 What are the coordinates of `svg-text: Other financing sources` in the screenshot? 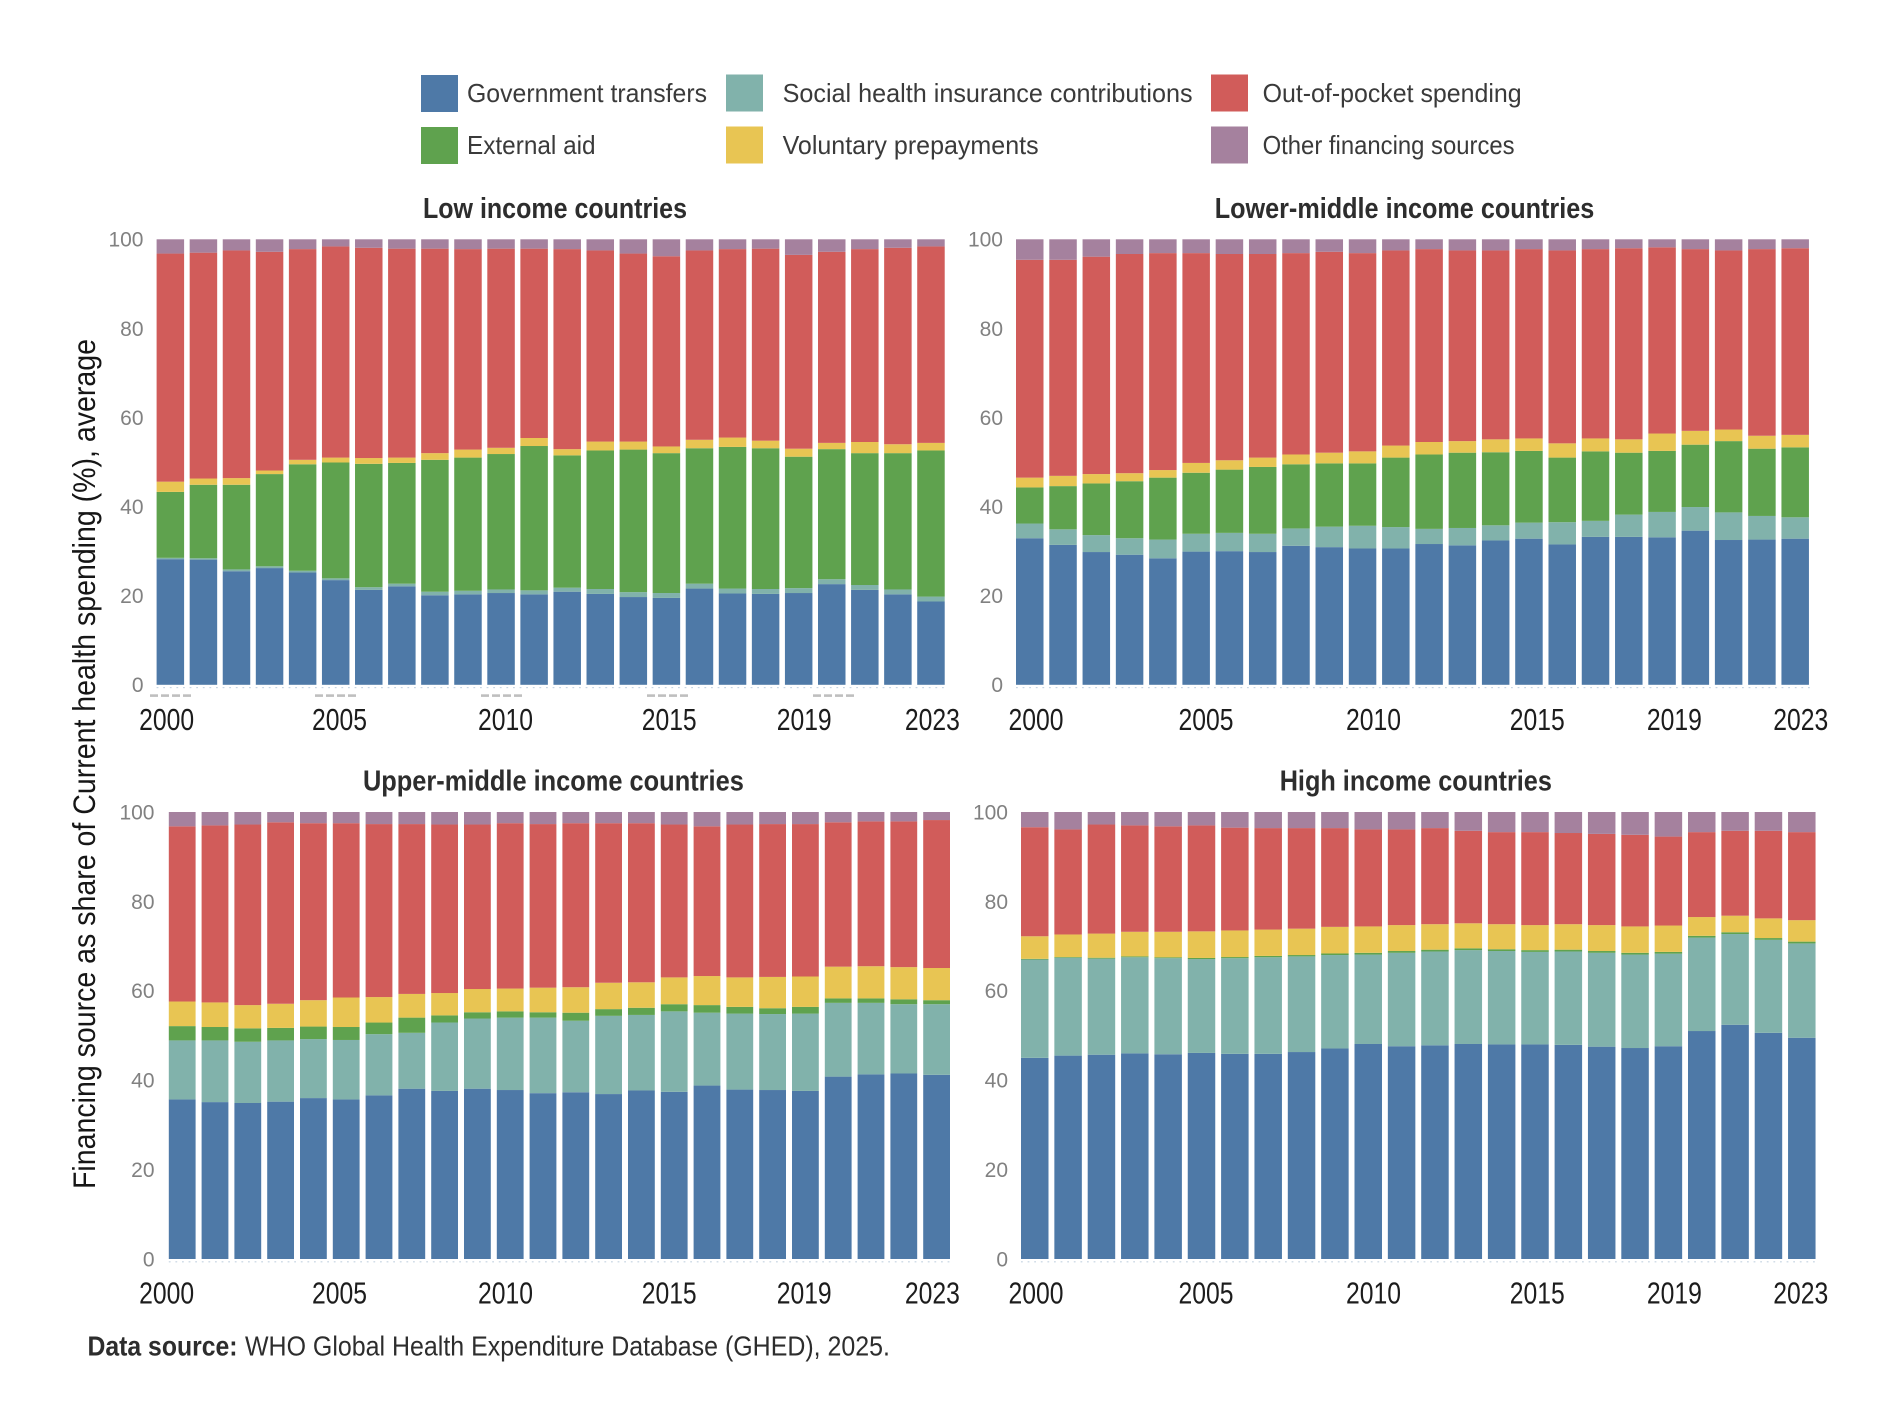 It's located at (1389, 145).